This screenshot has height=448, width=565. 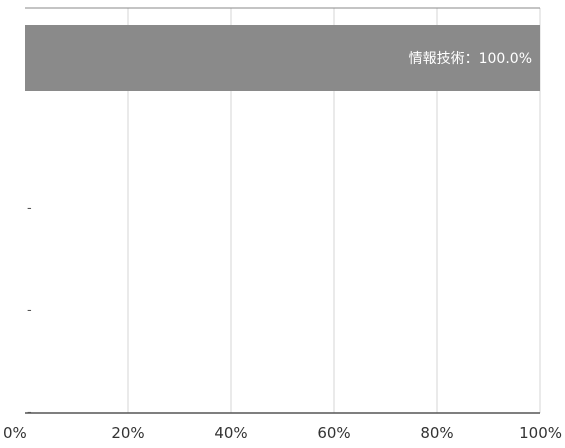 What do you see at coordinates (230, 433) in the screenshot?
I see `x-tick-label: 40%` at bounding box center [230, 433].